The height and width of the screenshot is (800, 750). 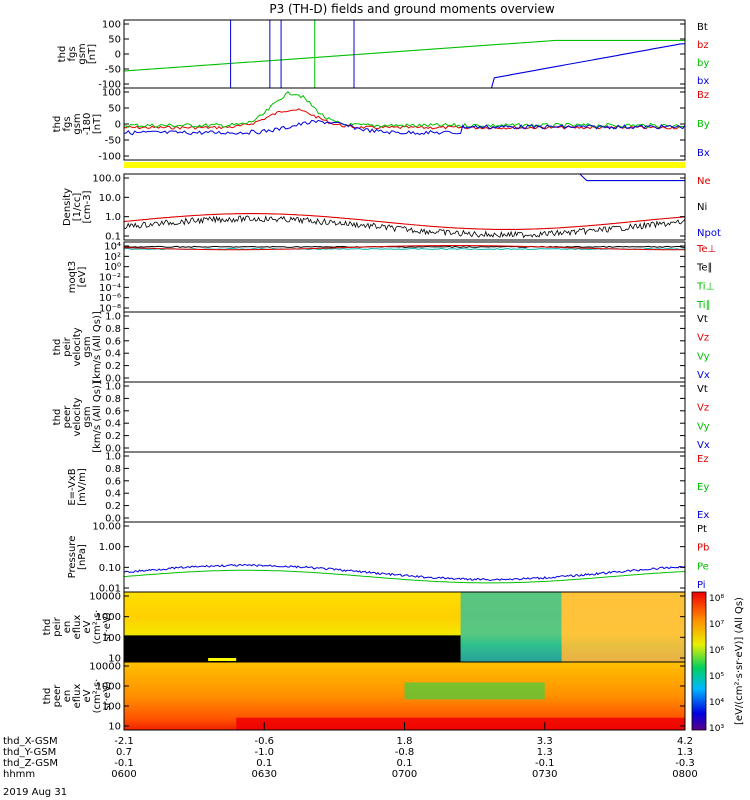 What do you see at coordinates (404, 246) in the screenshot?
I see `trace-tepar` at bounding box center [404, 246].